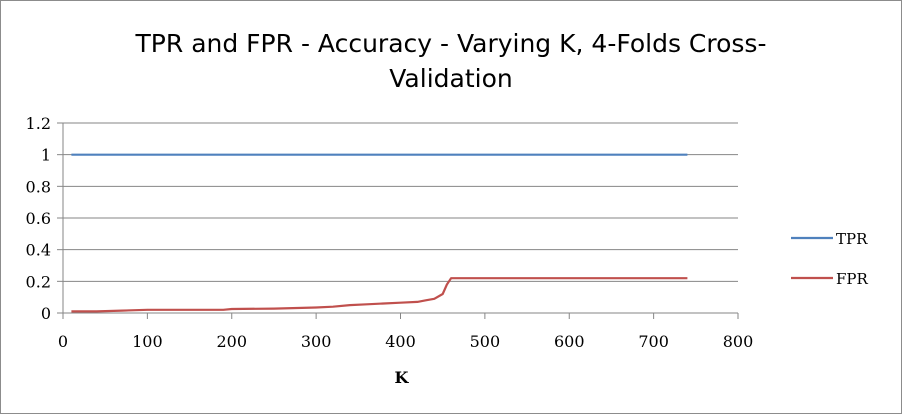 This screenshot has height=414, width=902. I want to click on y-tick-label-1: 0.2, so click(38, 281).